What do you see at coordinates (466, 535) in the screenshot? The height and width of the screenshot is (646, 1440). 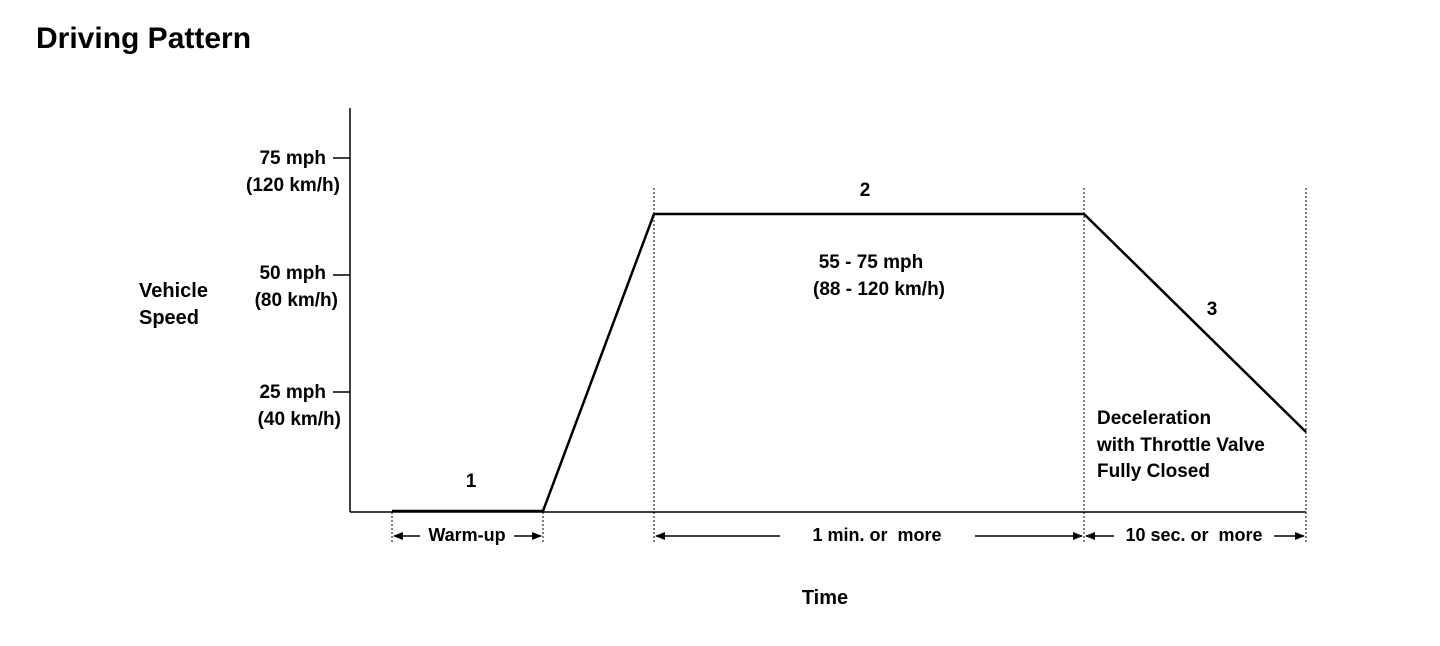 I see `warmup-label: Warm-up` at bounding box center [466, 535].